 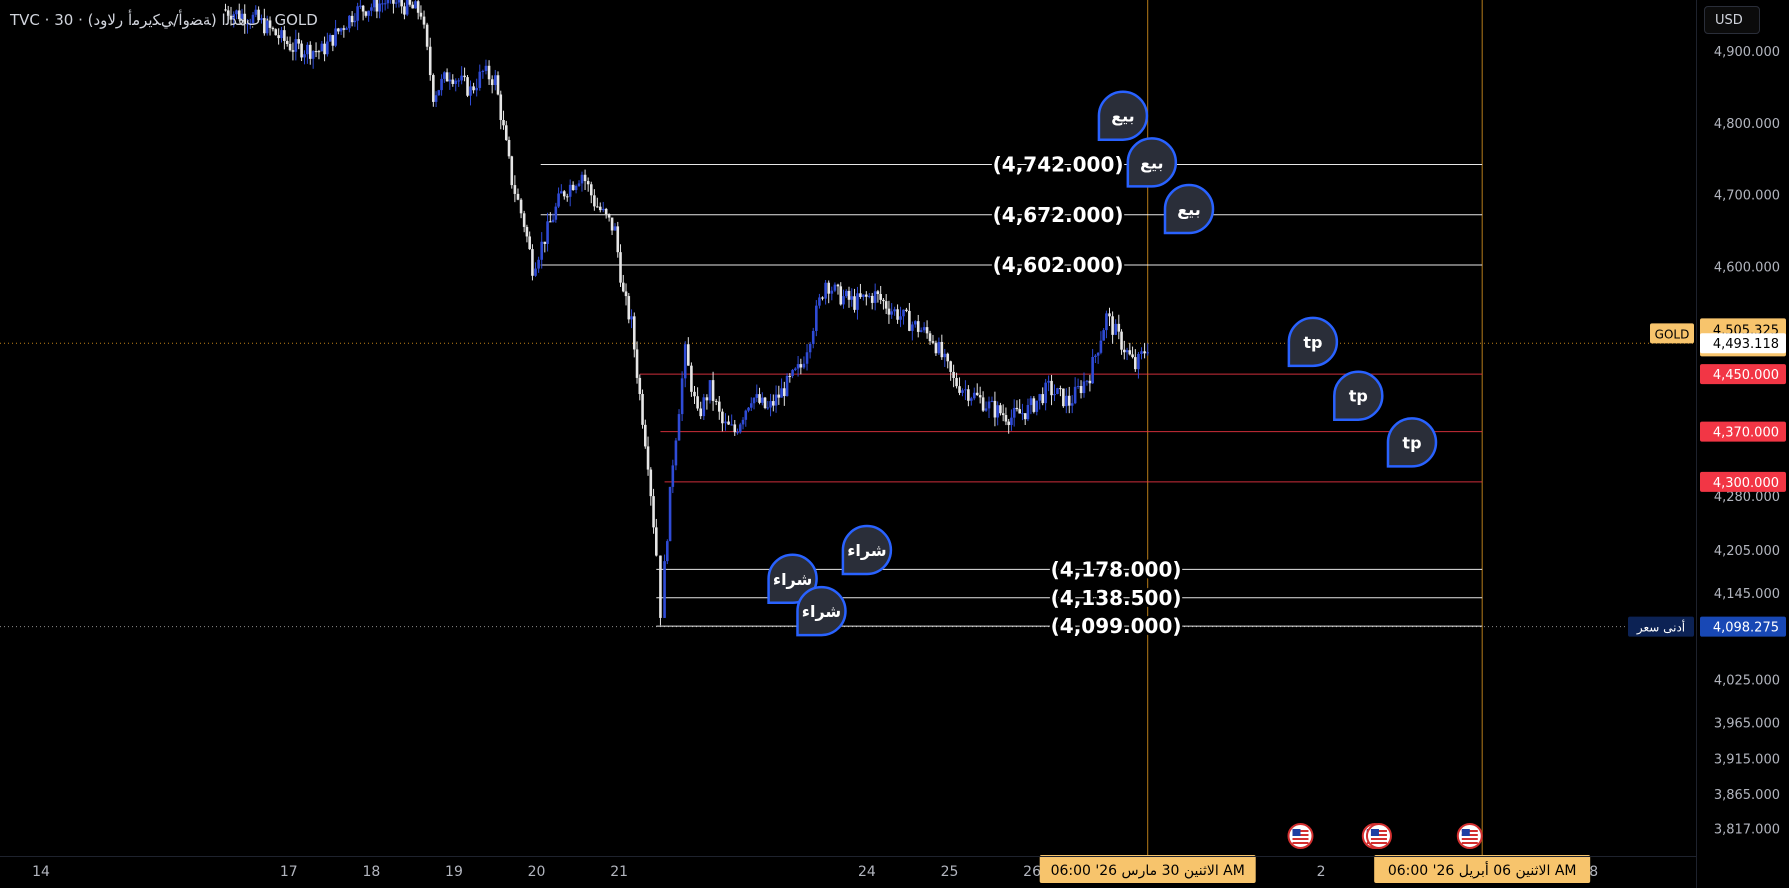 What do you see at coordinates (1672, 334) in the screenshot?
I see `symbol-tag-label: GOLD` at bounding box center [1672, 334].